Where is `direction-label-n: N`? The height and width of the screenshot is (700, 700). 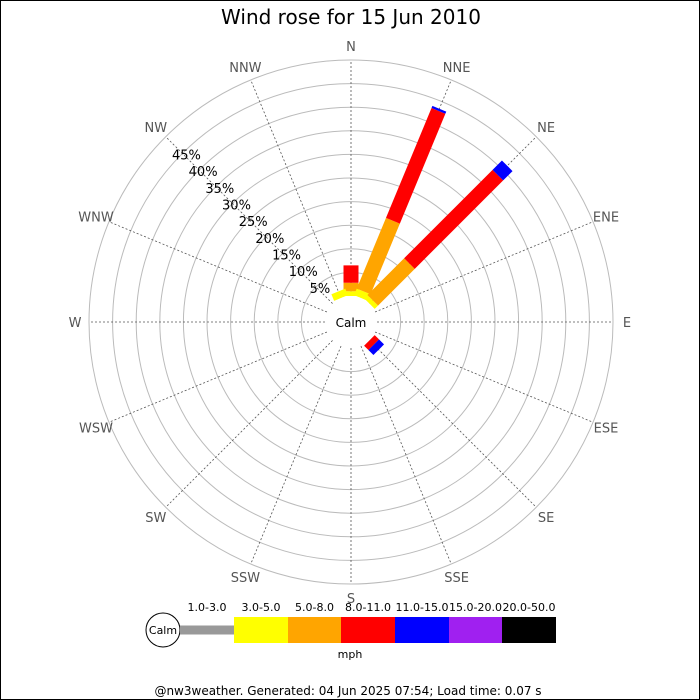 direction-label-n: N is located at coordinates (351, 47).